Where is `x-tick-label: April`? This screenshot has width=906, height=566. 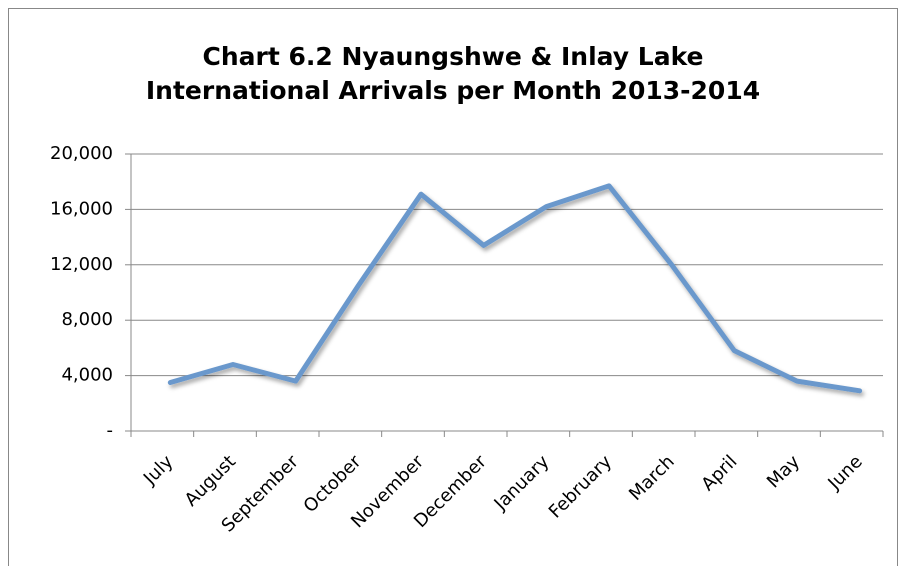 x-tick-label: April is located at coordinates (719, 473).